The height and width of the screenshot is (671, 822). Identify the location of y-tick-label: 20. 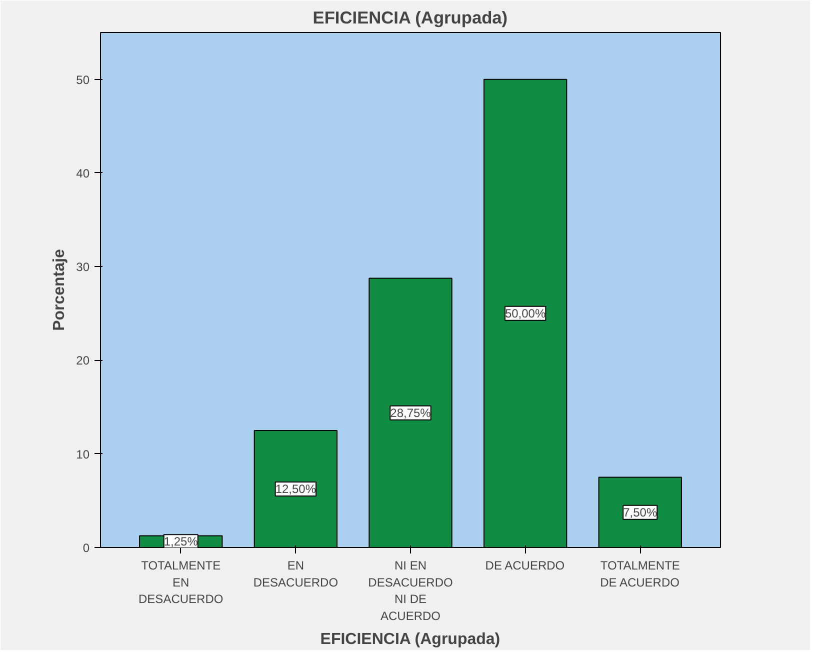
(83, 361).